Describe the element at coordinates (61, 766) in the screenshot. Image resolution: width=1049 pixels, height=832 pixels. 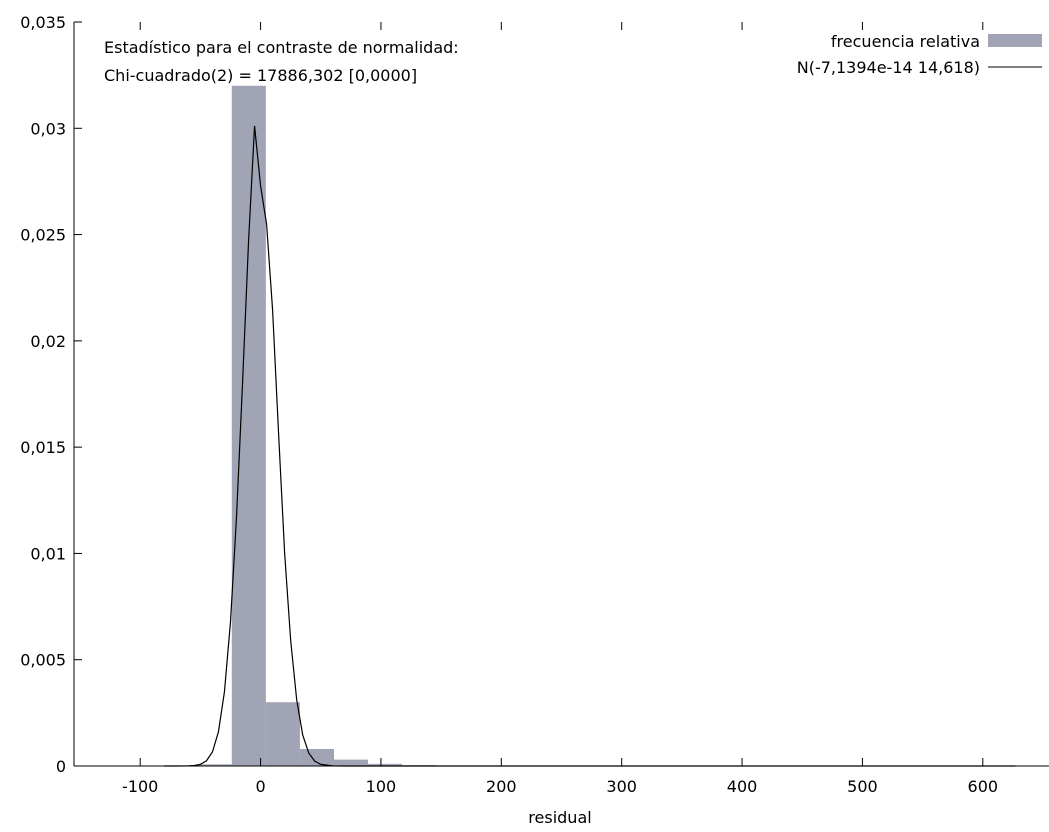
I see `y-tick-label-0: 0` at that location.